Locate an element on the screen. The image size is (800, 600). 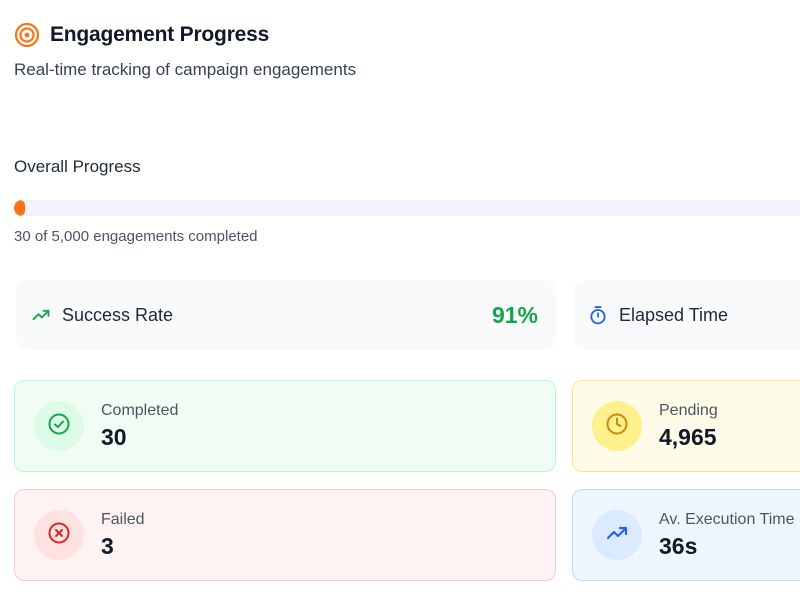
avg-execution-text: Av. Execution Time 36s is located at coordinates (726, 535).